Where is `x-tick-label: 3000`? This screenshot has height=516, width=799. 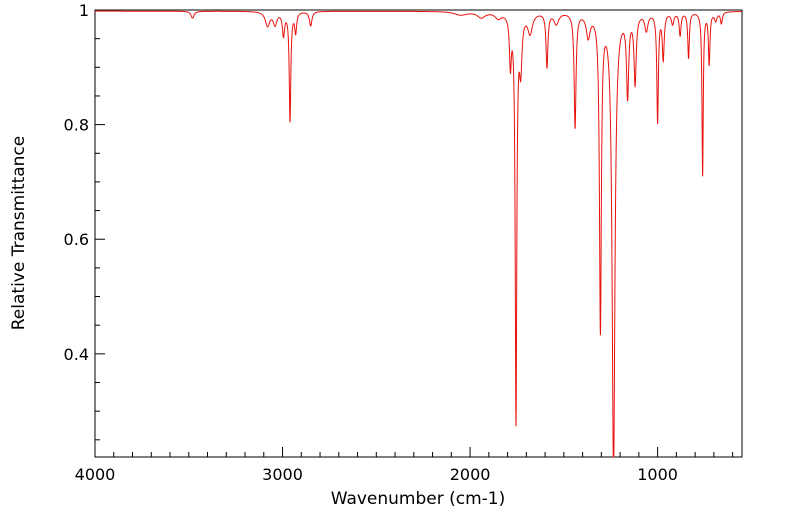 x-tick-label: 3000 is located at coordinates (282, 474).